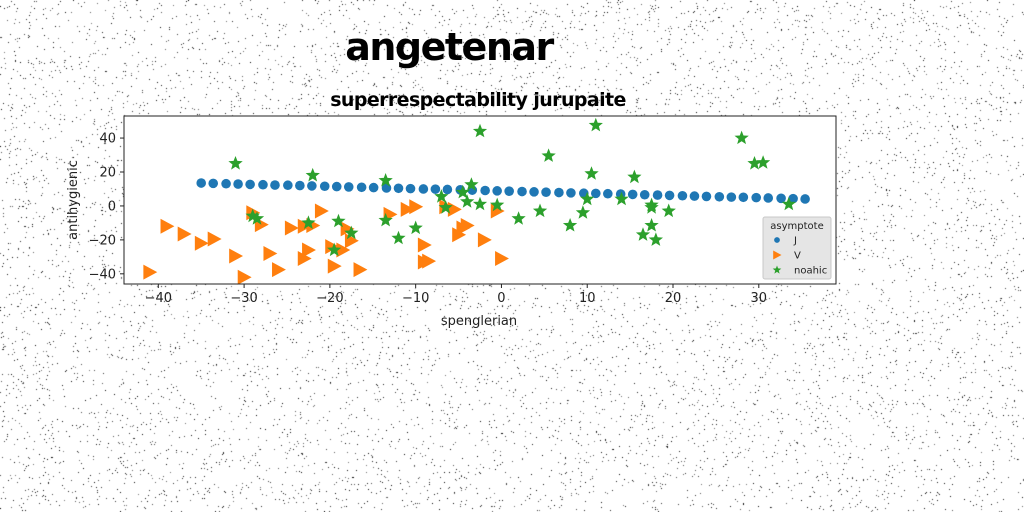 This screenshot has height=512, width=1024. What do you see at coordinates (415, 298) in the screenshot?
I see `x-tick-label: −10` at bounding box center [415, 298].